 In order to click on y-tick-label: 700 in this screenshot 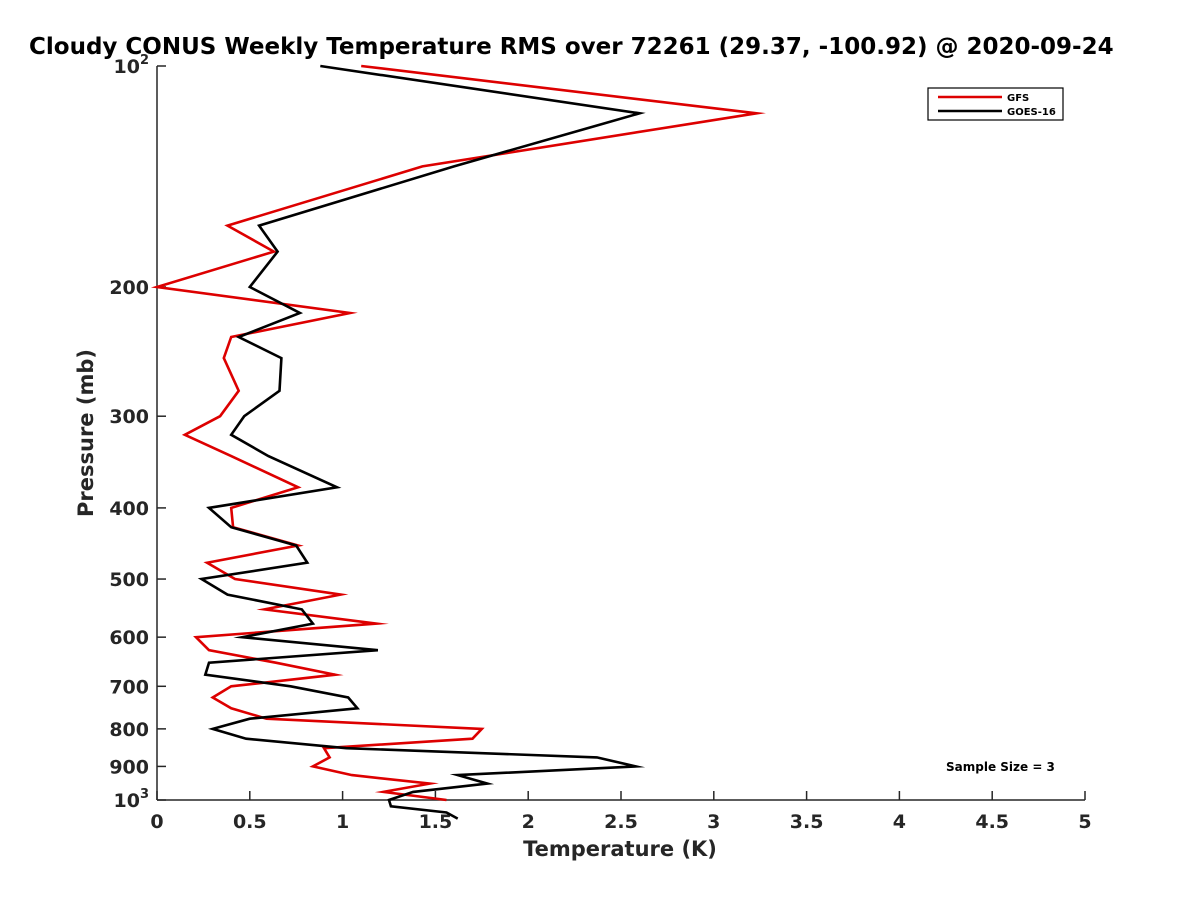, I will do `click(129, 687)`.